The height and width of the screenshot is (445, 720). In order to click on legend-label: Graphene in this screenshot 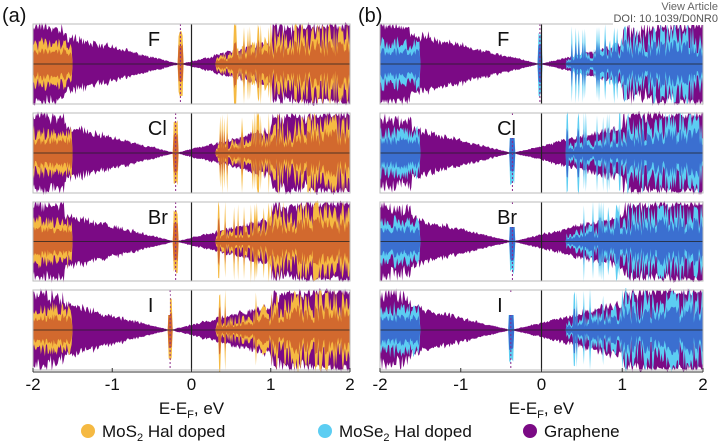, I will do `click(582, 431)`.